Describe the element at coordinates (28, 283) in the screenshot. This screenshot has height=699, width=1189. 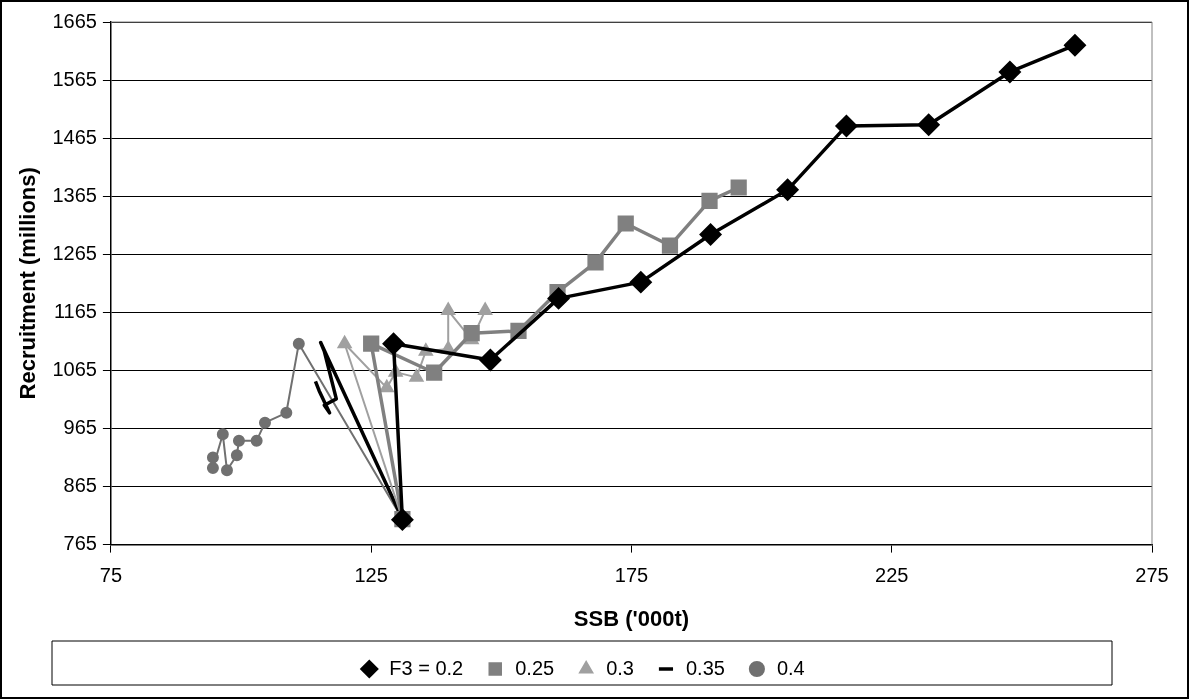
I see `y-axis-title: Recruitment (millions)` at that location.